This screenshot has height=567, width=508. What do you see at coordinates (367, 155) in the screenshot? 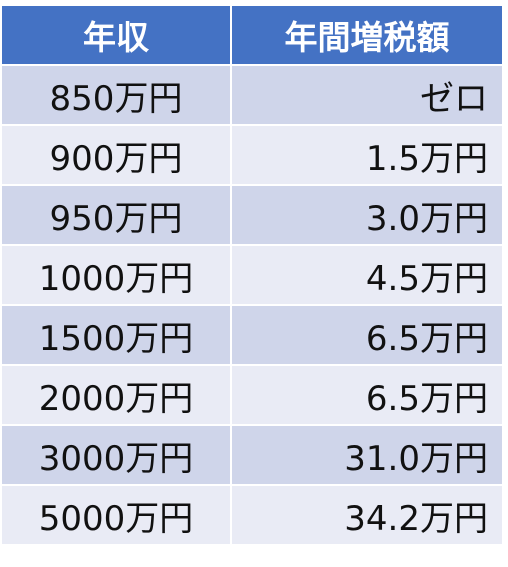
I see `tax-increase-cell: 1.5万円` at bounding box center [367, 155].